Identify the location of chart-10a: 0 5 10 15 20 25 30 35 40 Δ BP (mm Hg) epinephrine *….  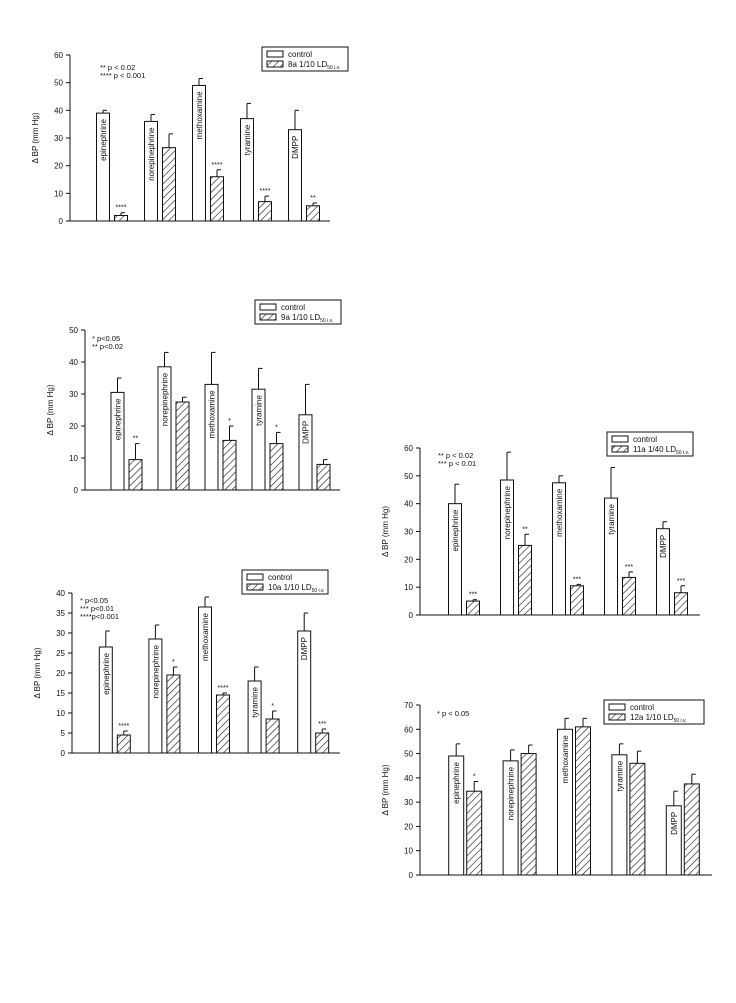
(186, 663).